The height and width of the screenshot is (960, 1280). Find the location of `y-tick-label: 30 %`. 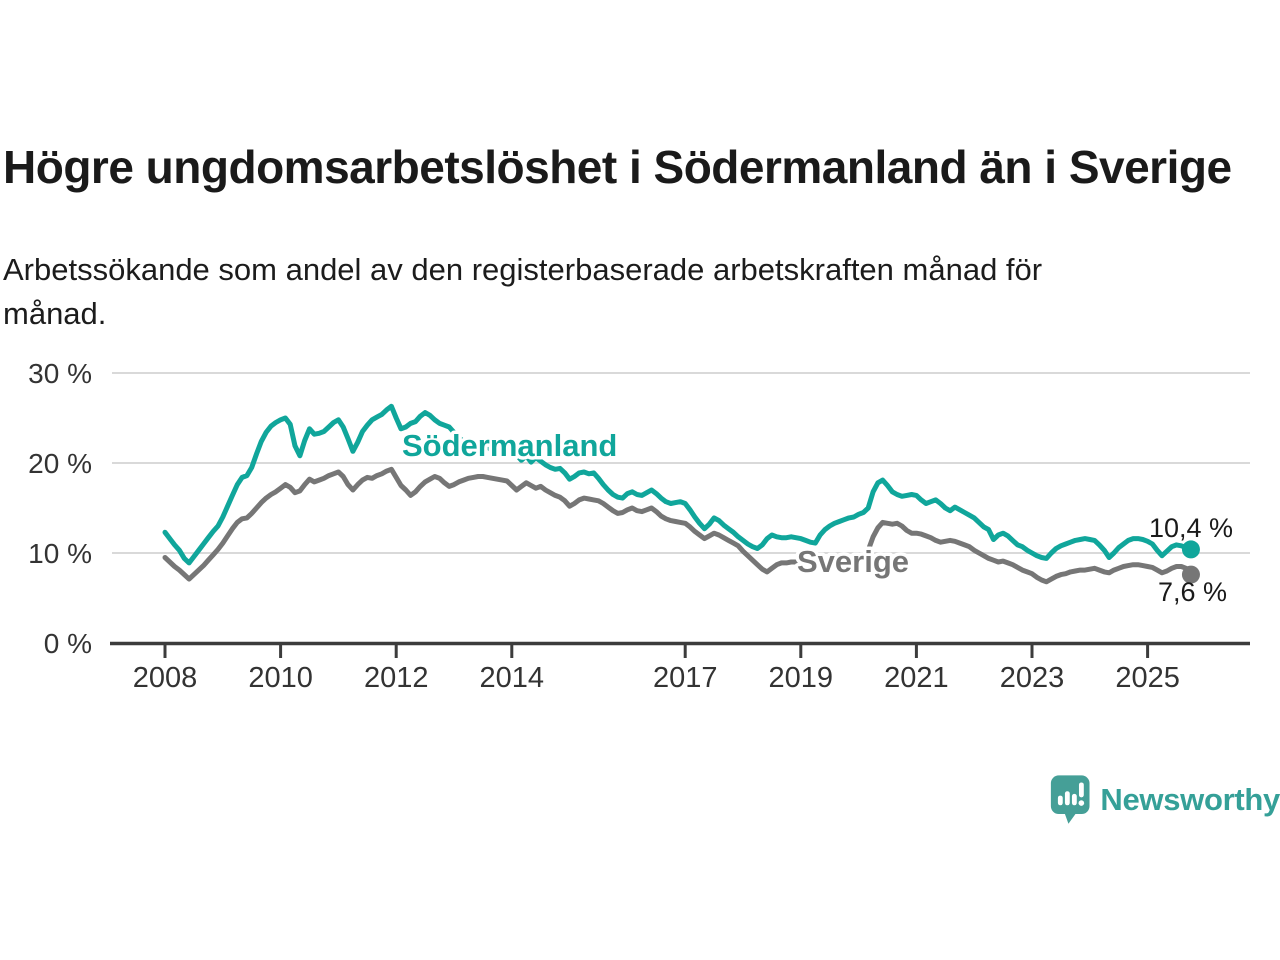

y-tick-label: 30 % is located at coordinates (60, 373).